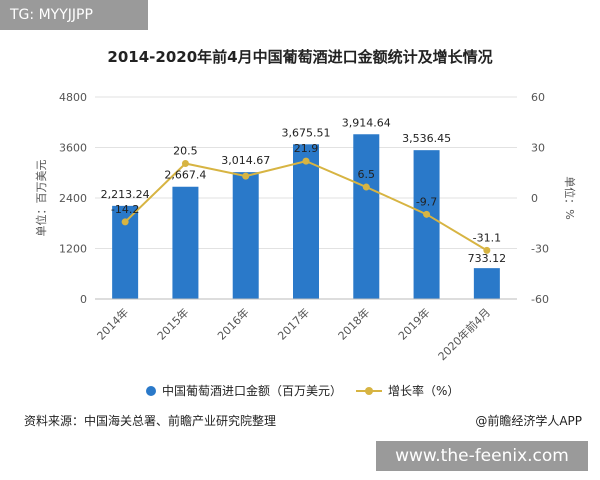 This screenshot has width=600, height=480. I want to click on legend-bar-label: 中国葡萄酒进口金额（百万美元）, so click(252, 391).